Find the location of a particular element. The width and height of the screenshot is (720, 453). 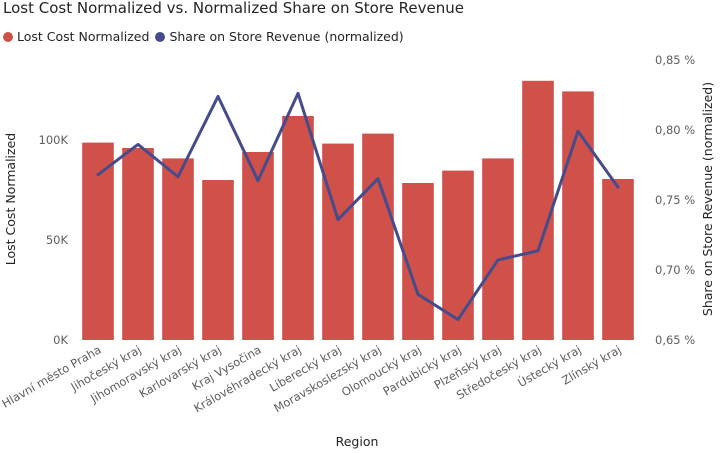

y2-tick-label: 0,80 % is located at coordinates (675, 130).